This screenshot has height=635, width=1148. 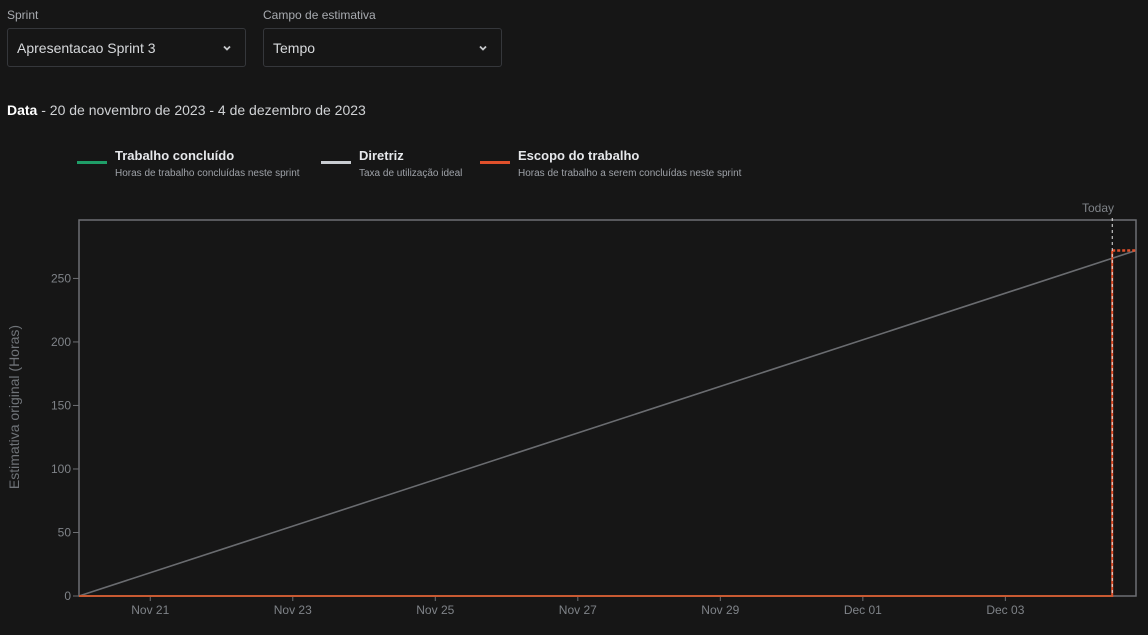 I want to click on estimate-field-select-value: Tempo, so click(x=294, y=47).